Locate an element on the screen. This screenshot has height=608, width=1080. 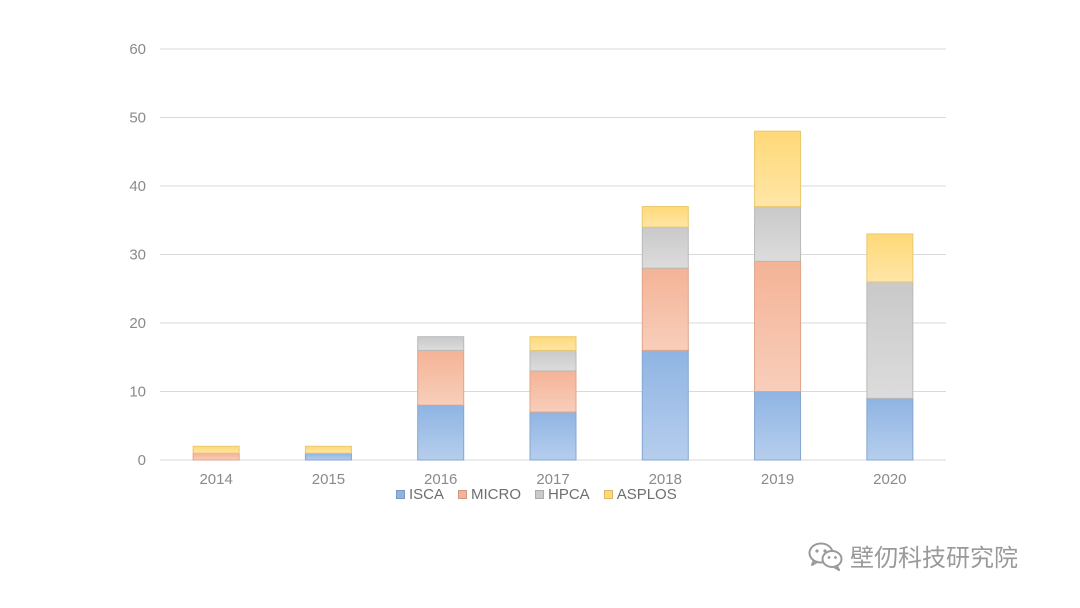
legend-label: ISCA is located at coordinates (427, 494).